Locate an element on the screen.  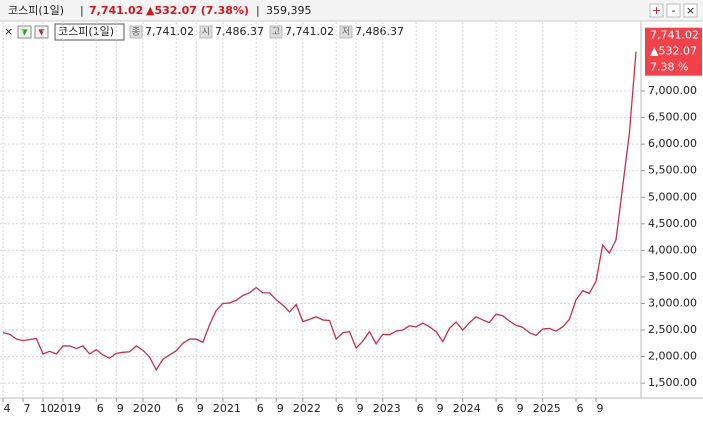
y-tick-label: 6,000.00 is located at coordinates (672, 143).